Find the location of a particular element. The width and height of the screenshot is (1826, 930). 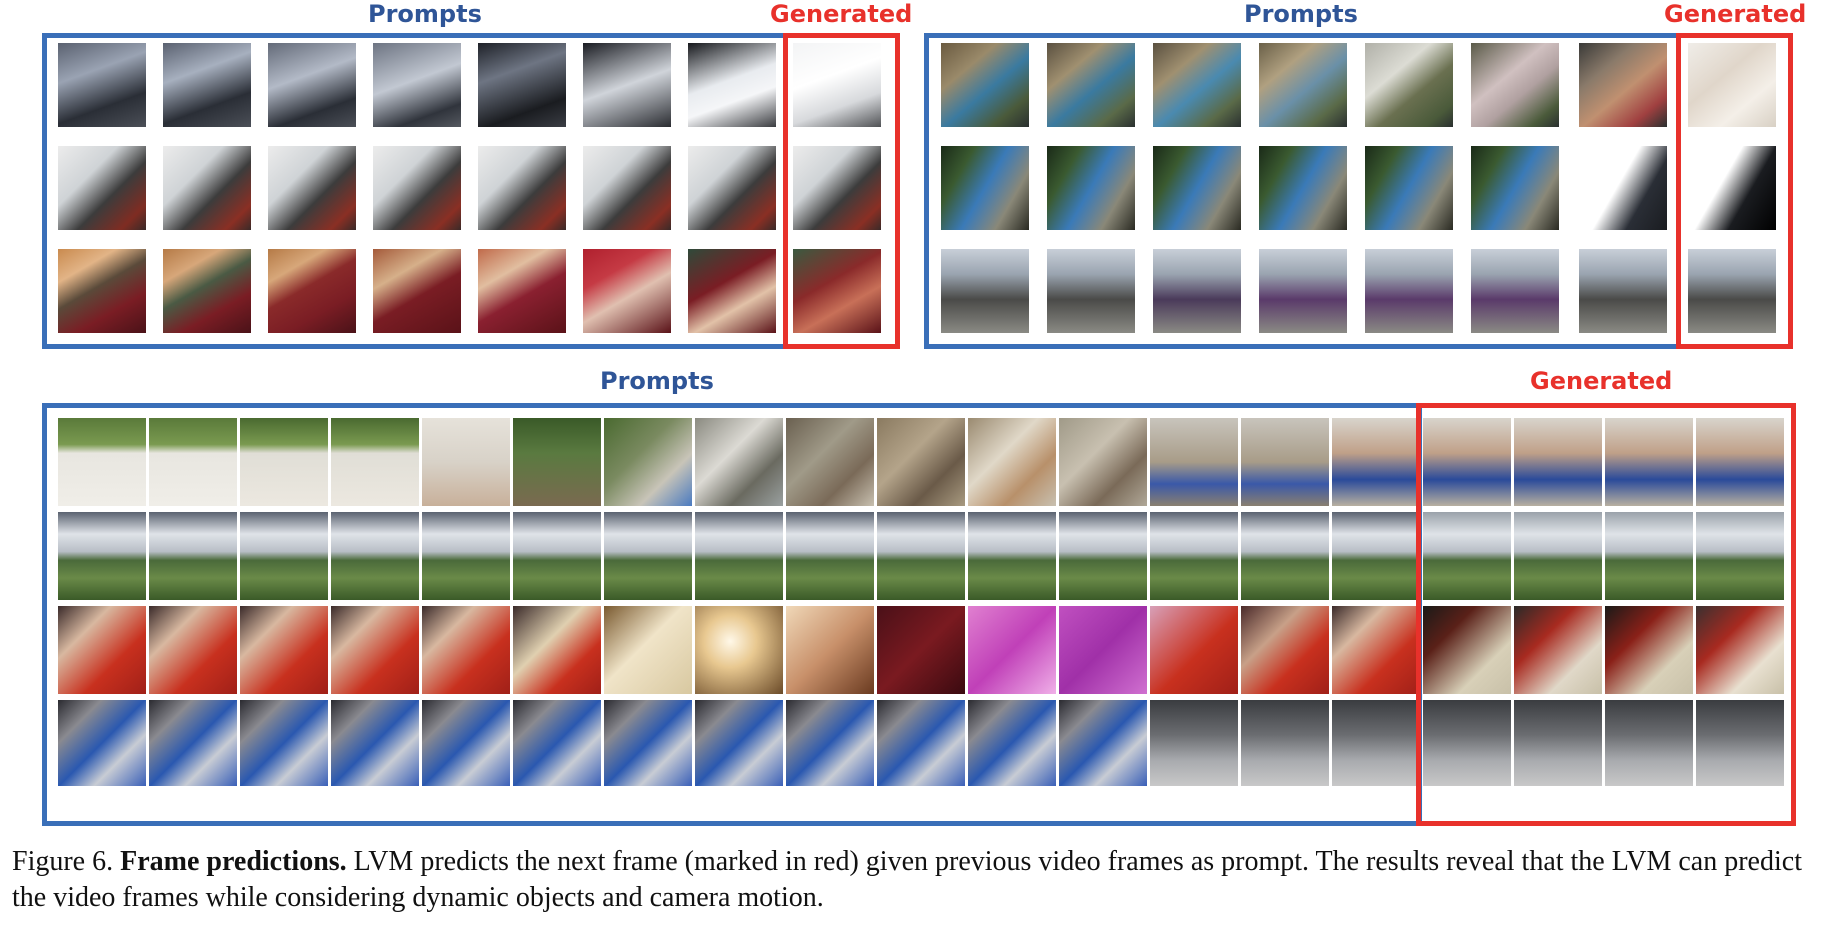

top-left-generated-label: Generated is located at coordinates (841, 14).